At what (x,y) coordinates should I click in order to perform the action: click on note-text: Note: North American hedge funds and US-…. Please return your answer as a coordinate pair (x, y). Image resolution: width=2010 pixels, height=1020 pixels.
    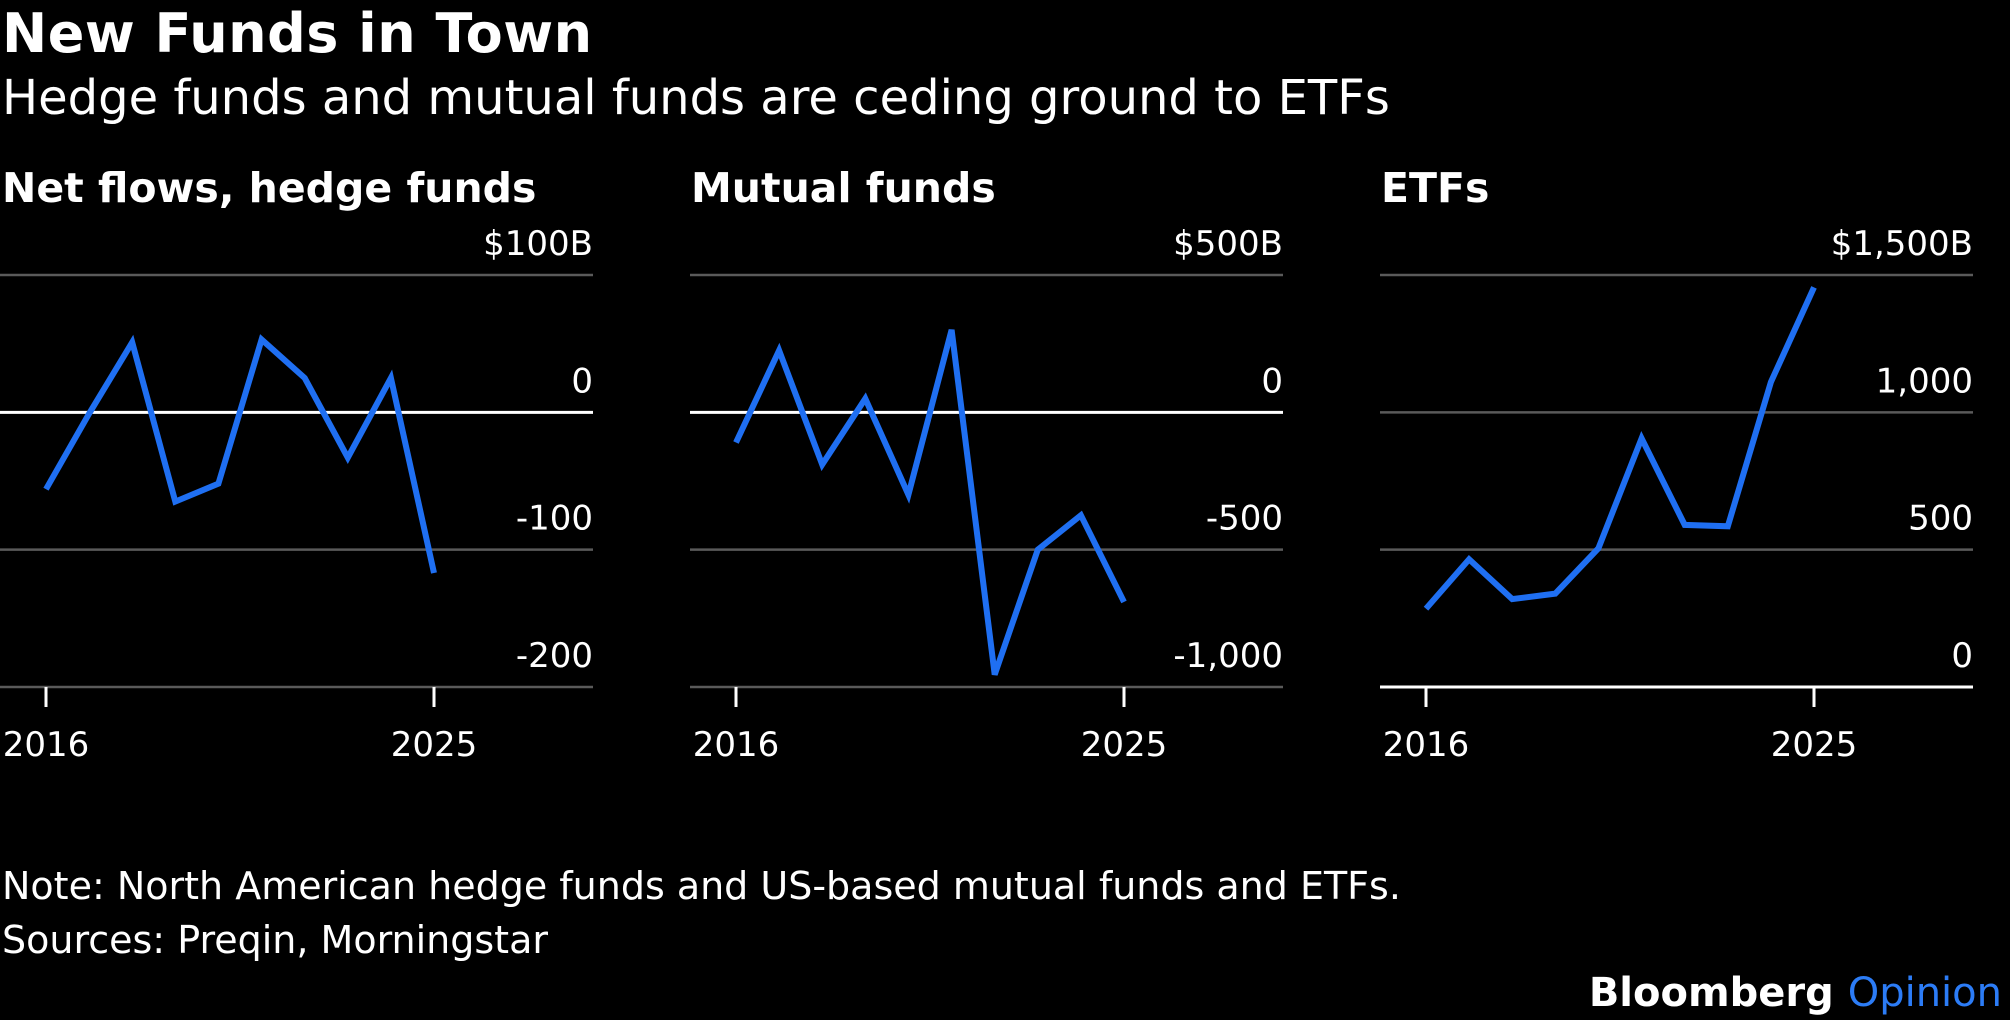
    Looking at the image, I should click on (701, 886).